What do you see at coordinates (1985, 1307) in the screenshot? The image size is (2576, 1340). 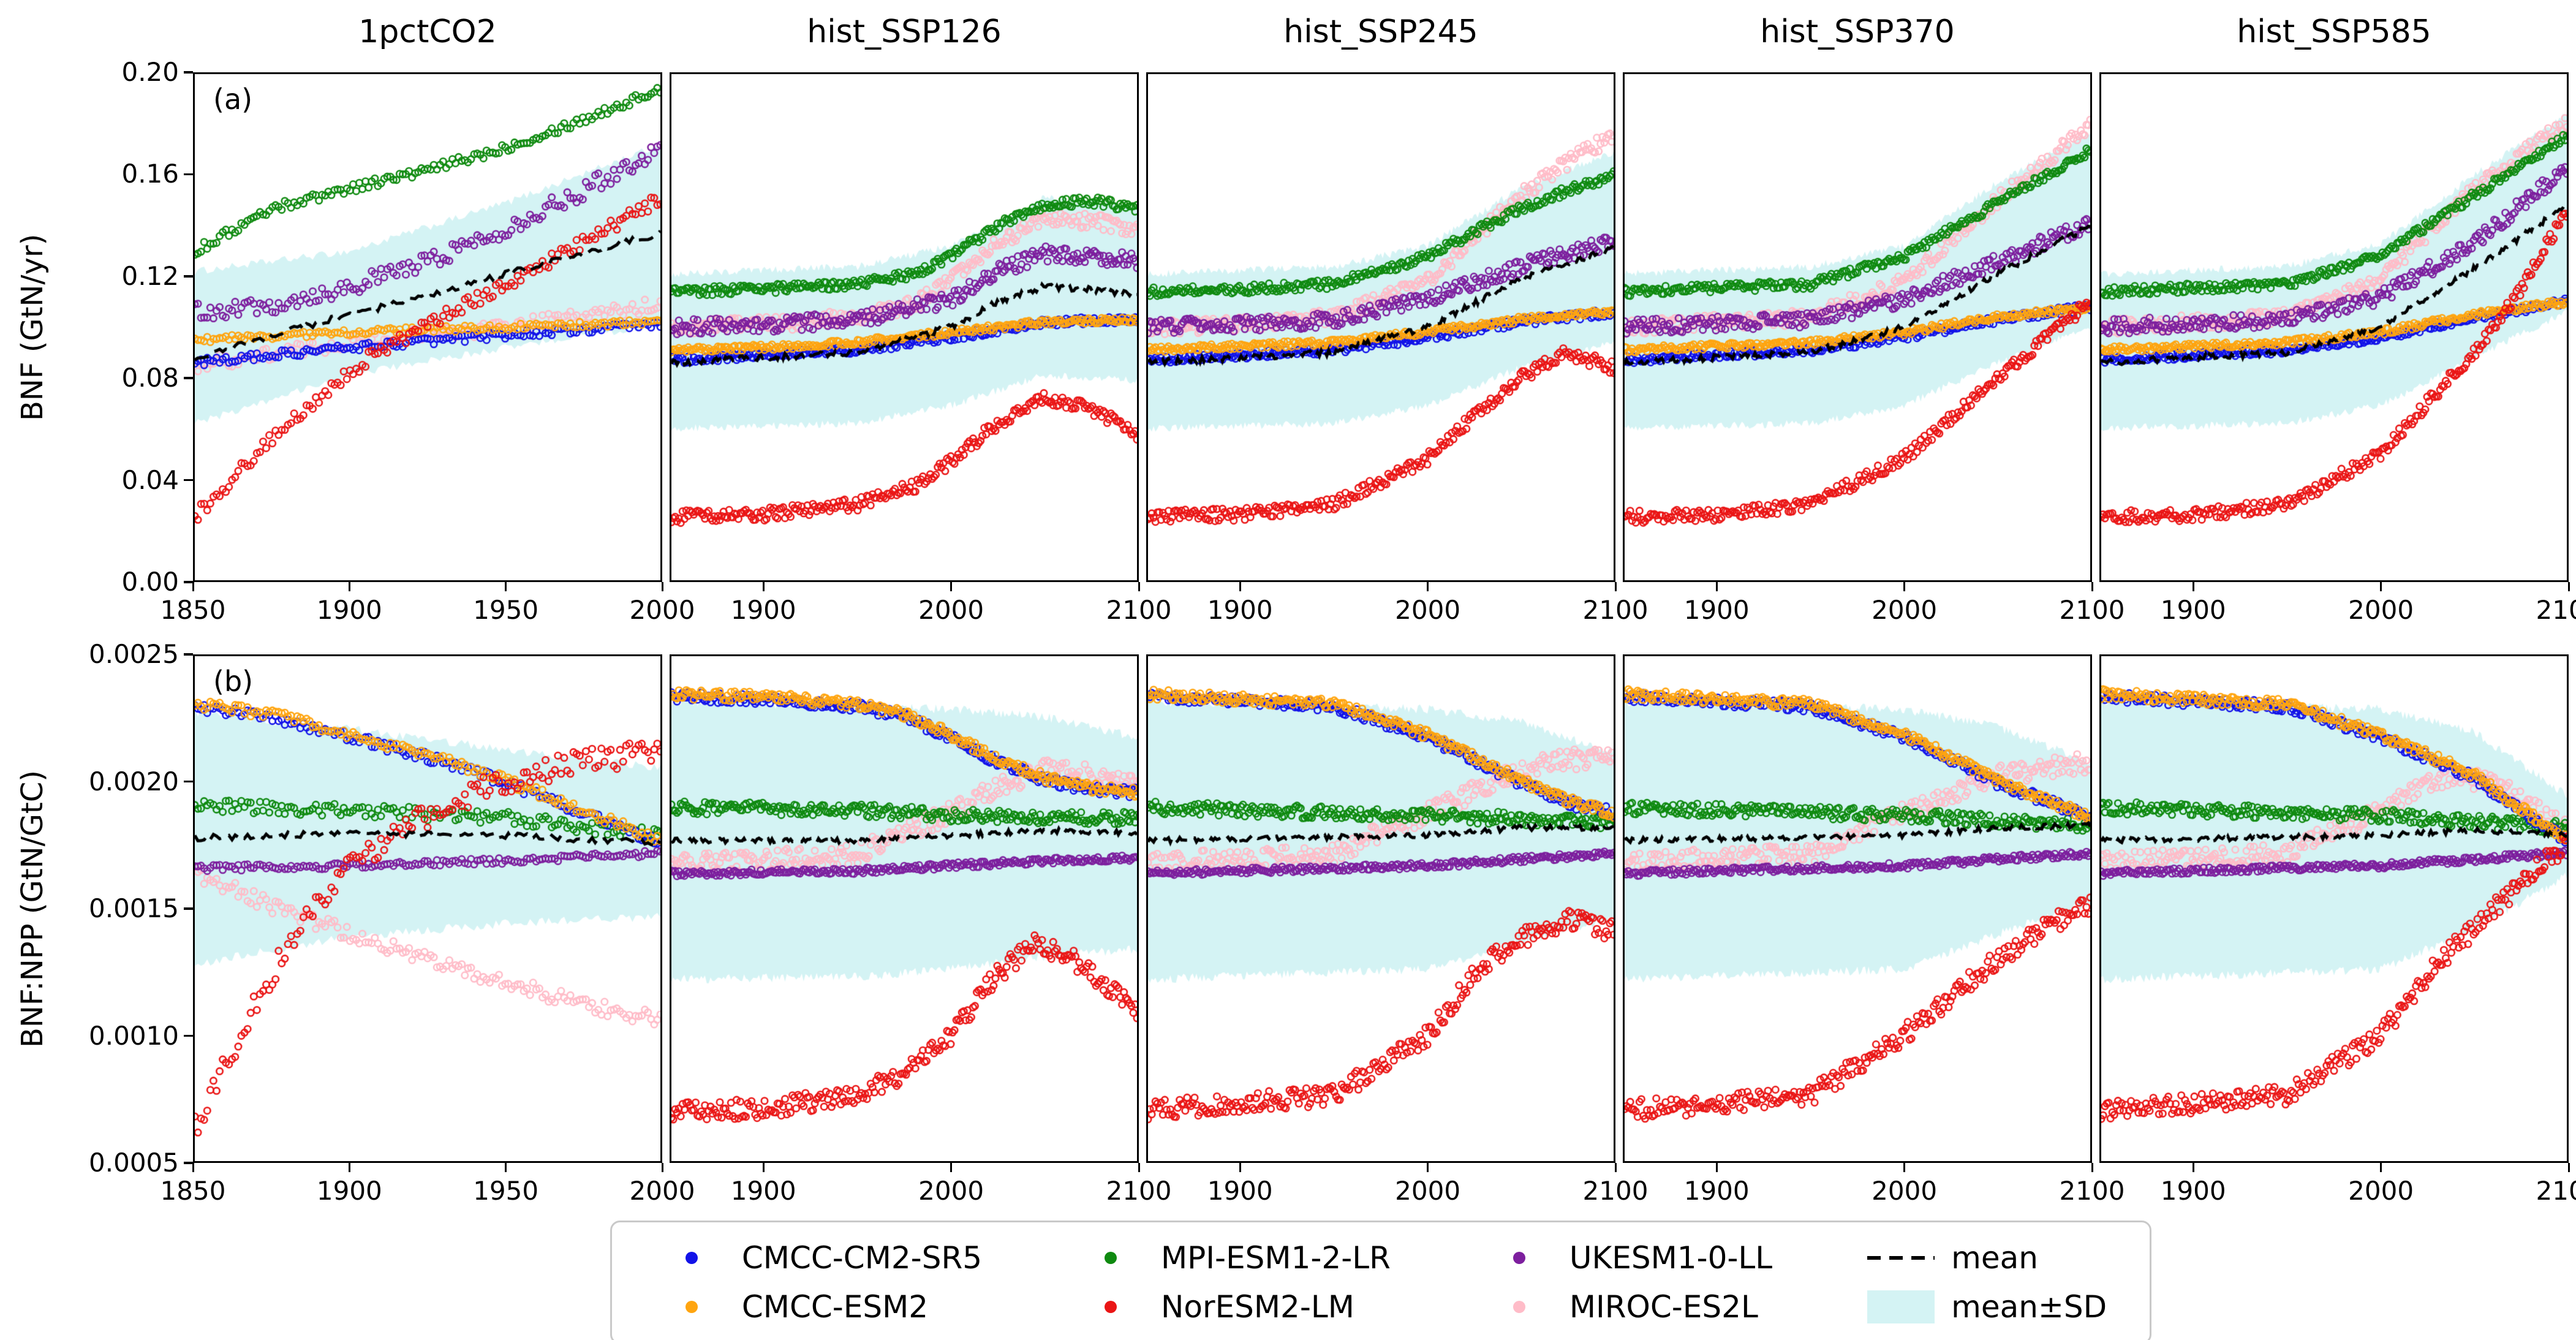 I see `legend-item-mean-sd: mean±SD` at bounding box center [1985, 1307].